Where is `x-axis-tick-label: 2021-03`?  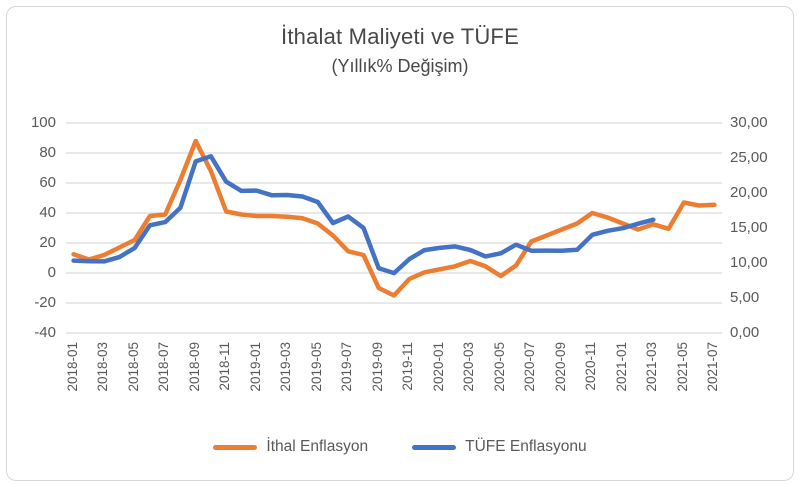 x-axis-tick-label: 2021-03 is located at coordinates (652, 367).